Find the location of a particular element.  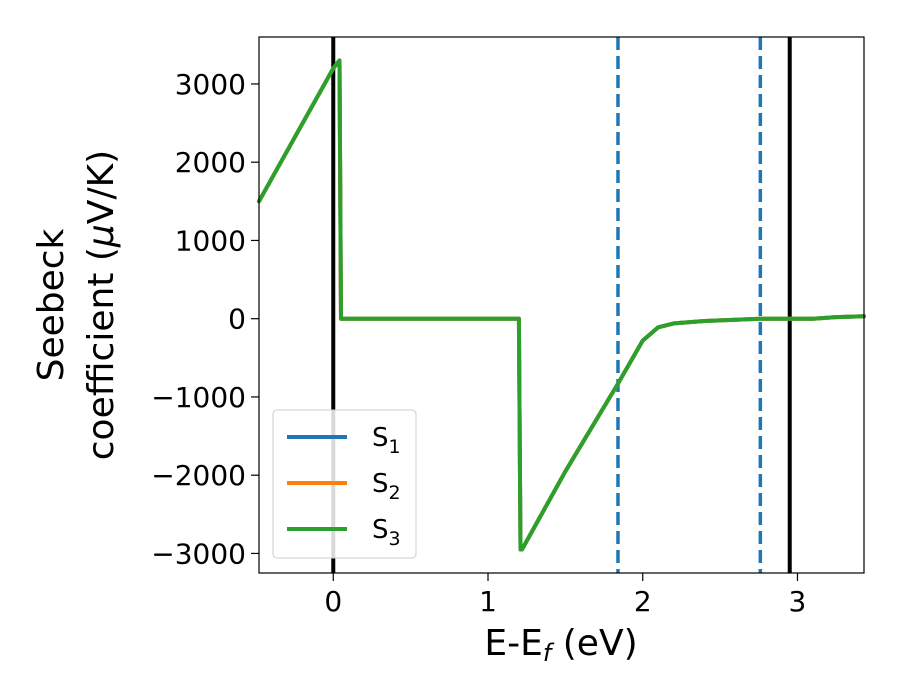

y-axis-title: Seebeck coefficient (μV/K) is located at coordinates (76, 305).